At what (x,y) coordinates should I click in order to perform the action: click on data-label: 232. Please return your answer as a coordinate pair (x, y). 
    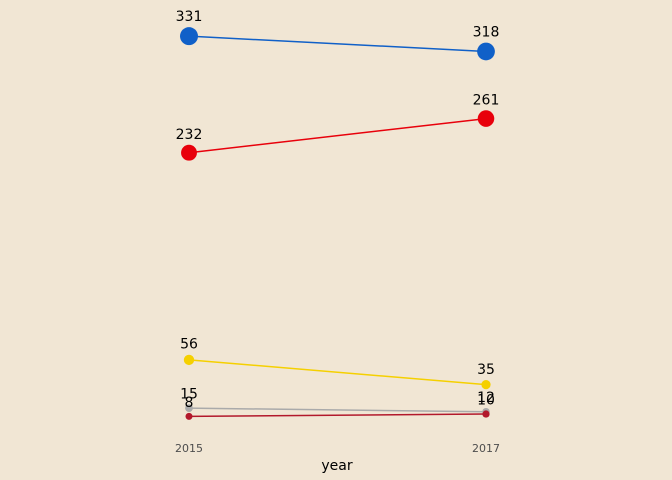
    Looking at the image, I should click on (189, 135).